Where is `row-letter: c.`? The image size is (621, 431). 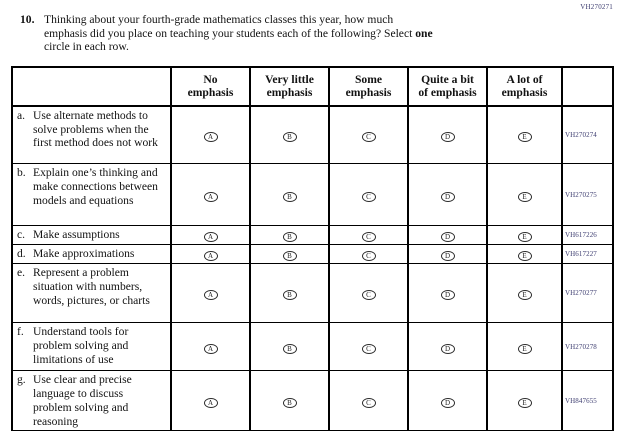
row-letter: c. is located at coordinates (21, 235).